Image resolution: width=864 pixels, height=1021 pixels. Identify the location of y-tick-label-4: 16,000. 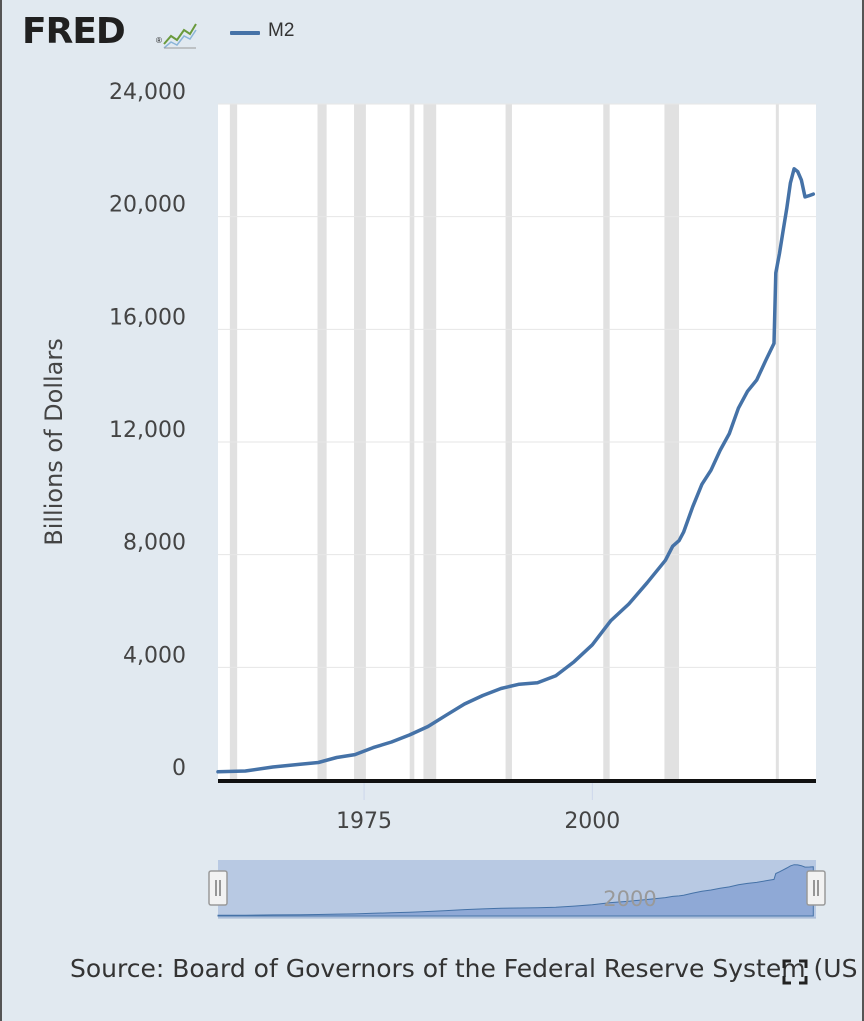
(147, 317).